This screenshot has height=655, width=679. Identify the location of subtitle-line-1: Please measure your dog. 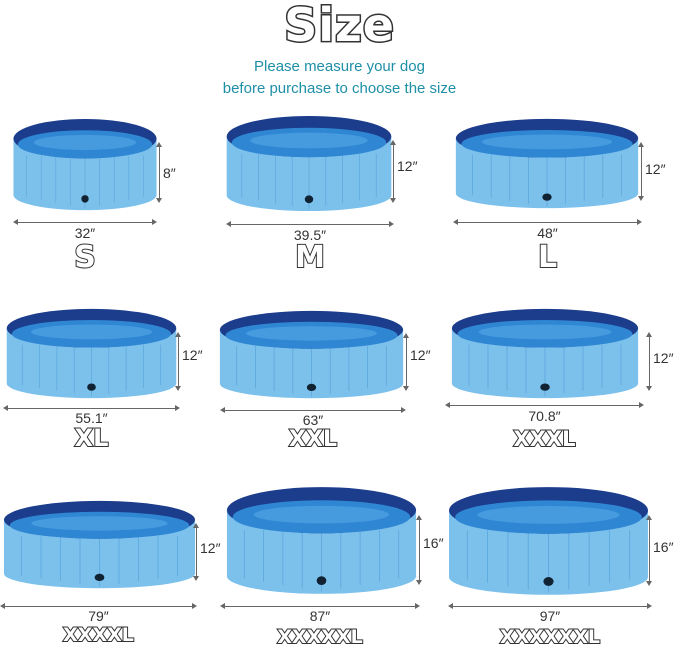
(339, 66).